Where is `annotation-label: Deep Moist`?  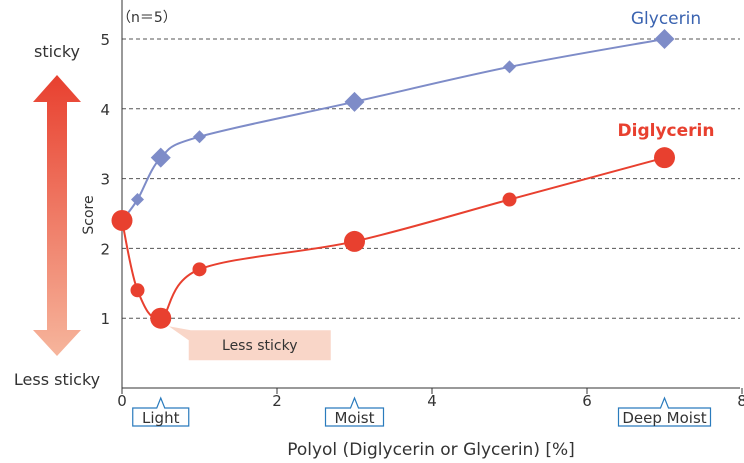 annotation-label: Deep Moist is located at coordinates (664, 418).